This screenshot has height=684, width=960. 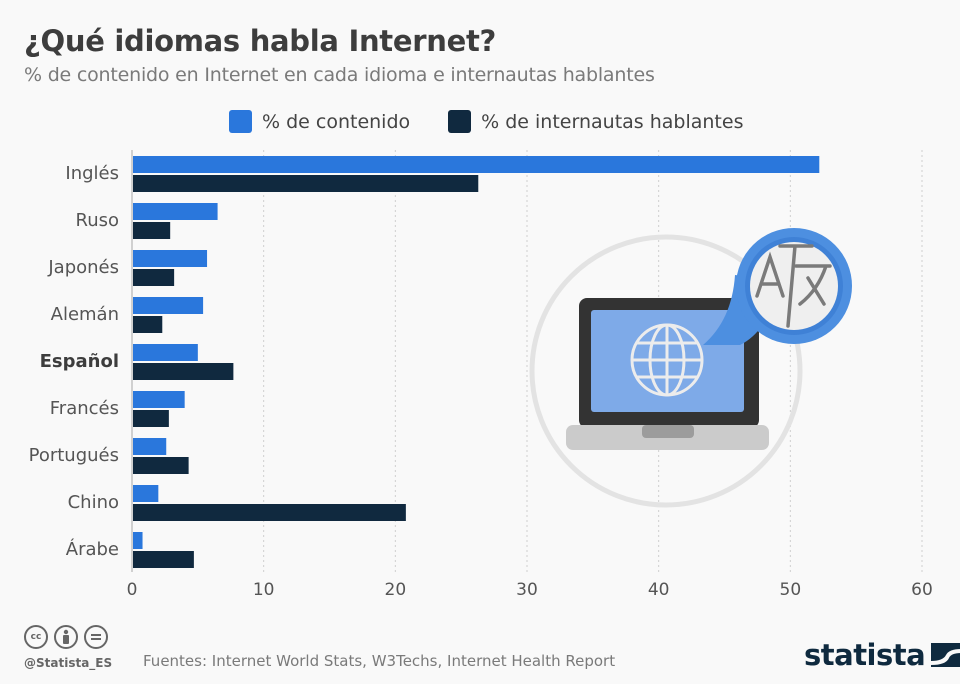 What do you see at coordinates (865, 655) in the screenshot?
I see `statista-logo-text: statista` at bounding box center [865, 655].